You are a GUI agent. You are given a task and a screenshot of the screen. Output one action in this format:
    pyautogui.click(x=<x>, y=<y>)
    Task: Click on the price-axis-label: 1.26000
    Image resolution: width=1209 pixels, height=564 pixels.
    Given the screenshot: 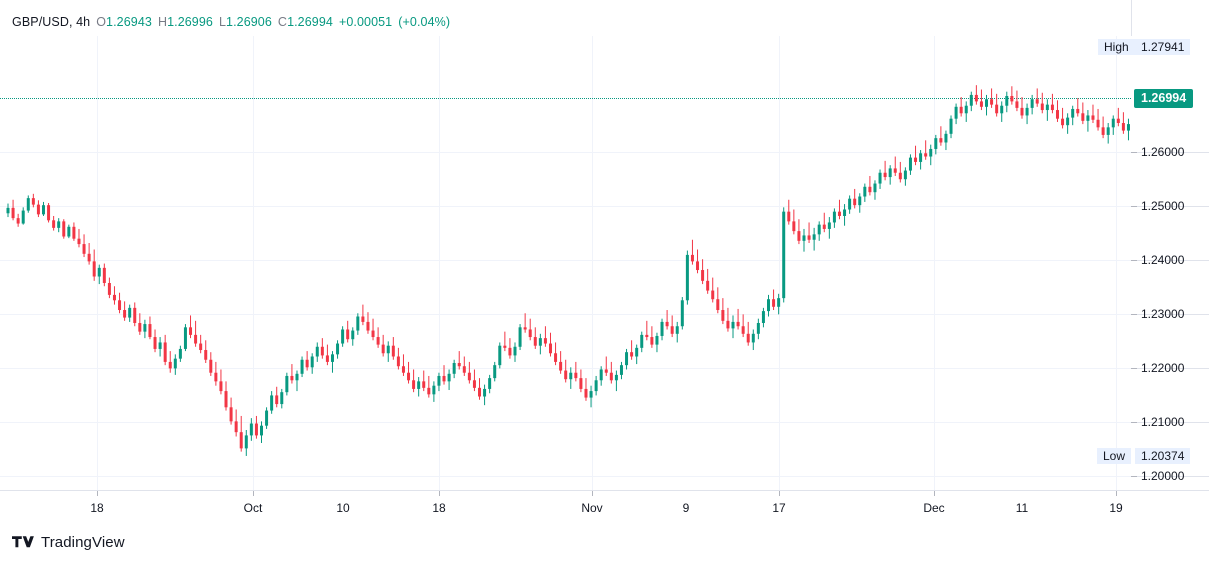 What is the action you would take?
    pyautogui.click(x=1163, y=152)
    